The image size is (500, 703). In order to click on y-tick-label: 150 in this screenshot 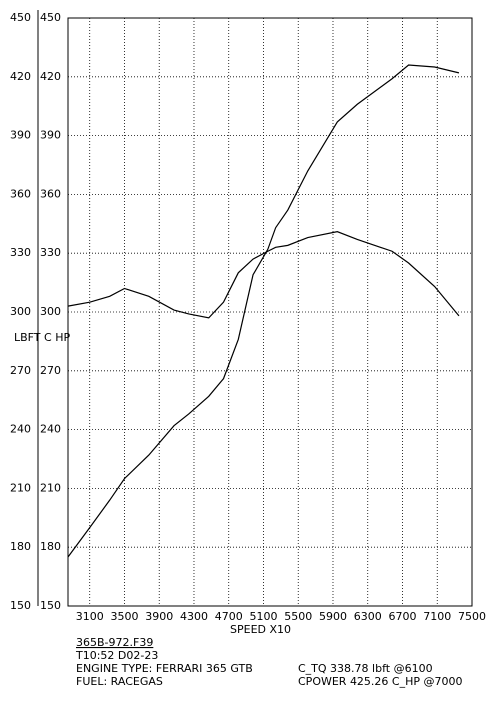, I will do `click(20, 605)`.